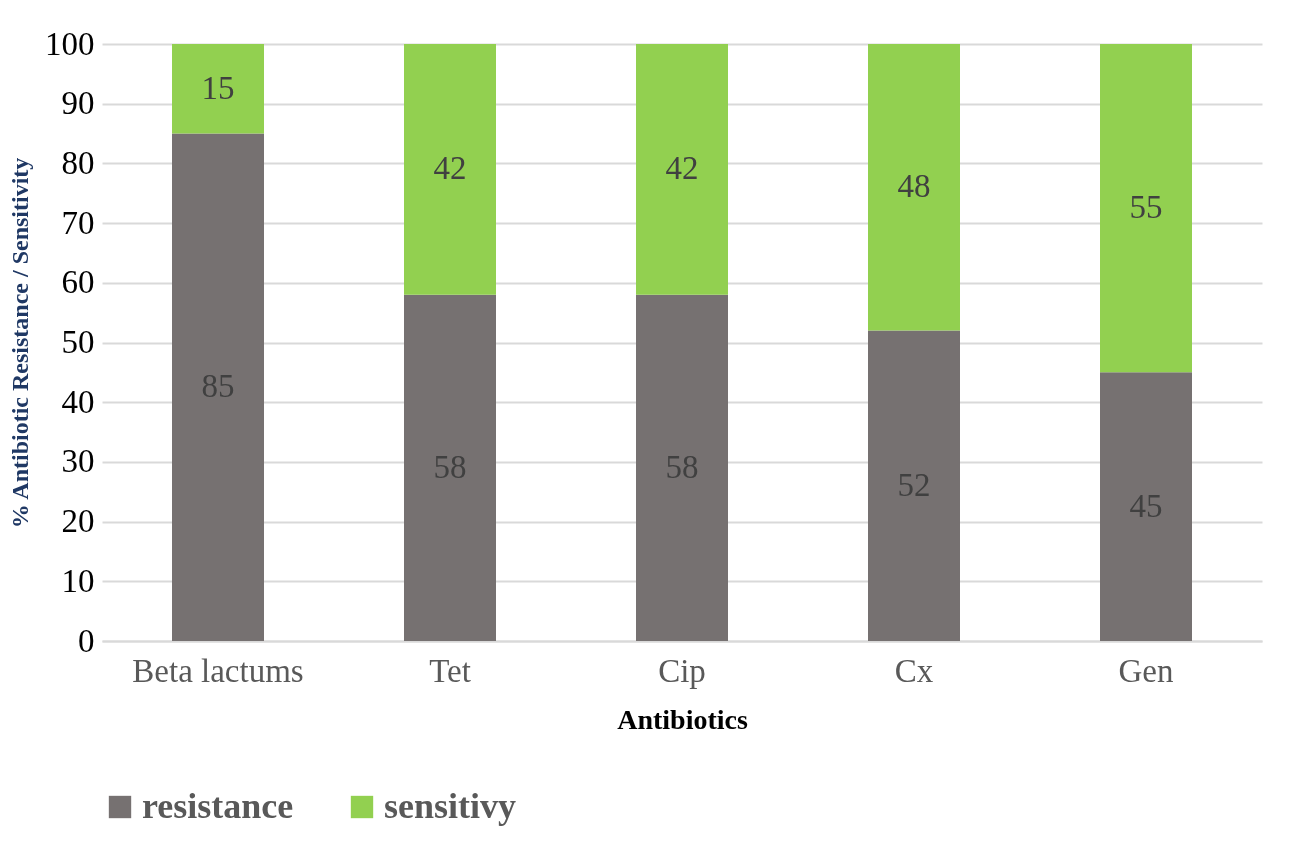  I want to click on data-label: 55, so click(1146, 207).